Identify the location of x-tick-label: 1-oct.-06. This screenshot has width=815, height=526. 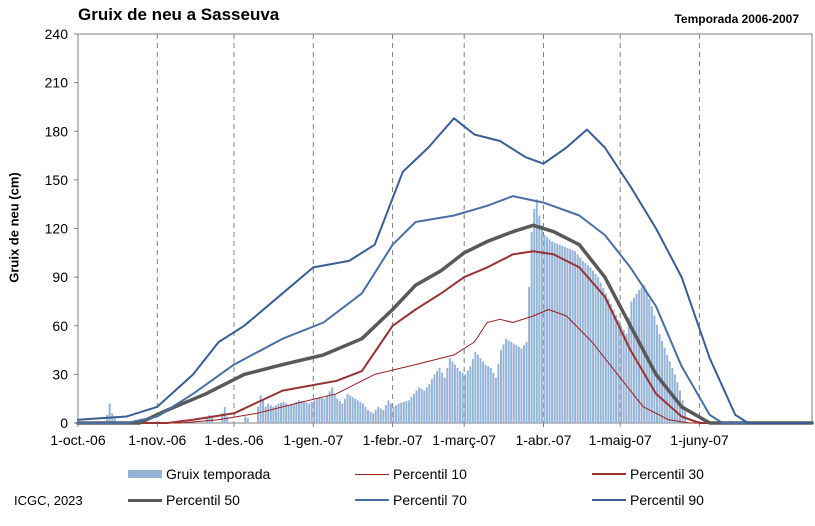
(77, 440).